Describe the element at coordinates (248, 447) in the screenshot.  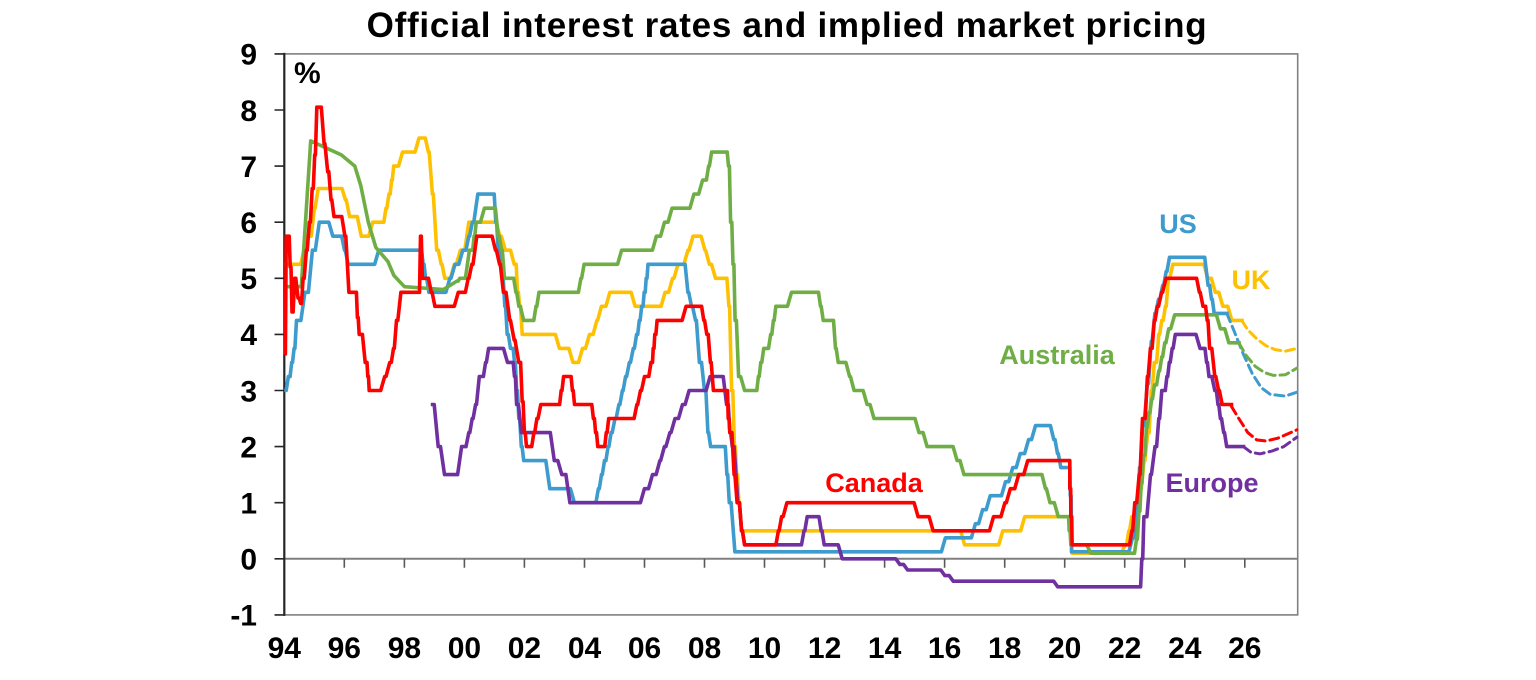
I see `svg-text: 2` at that location.